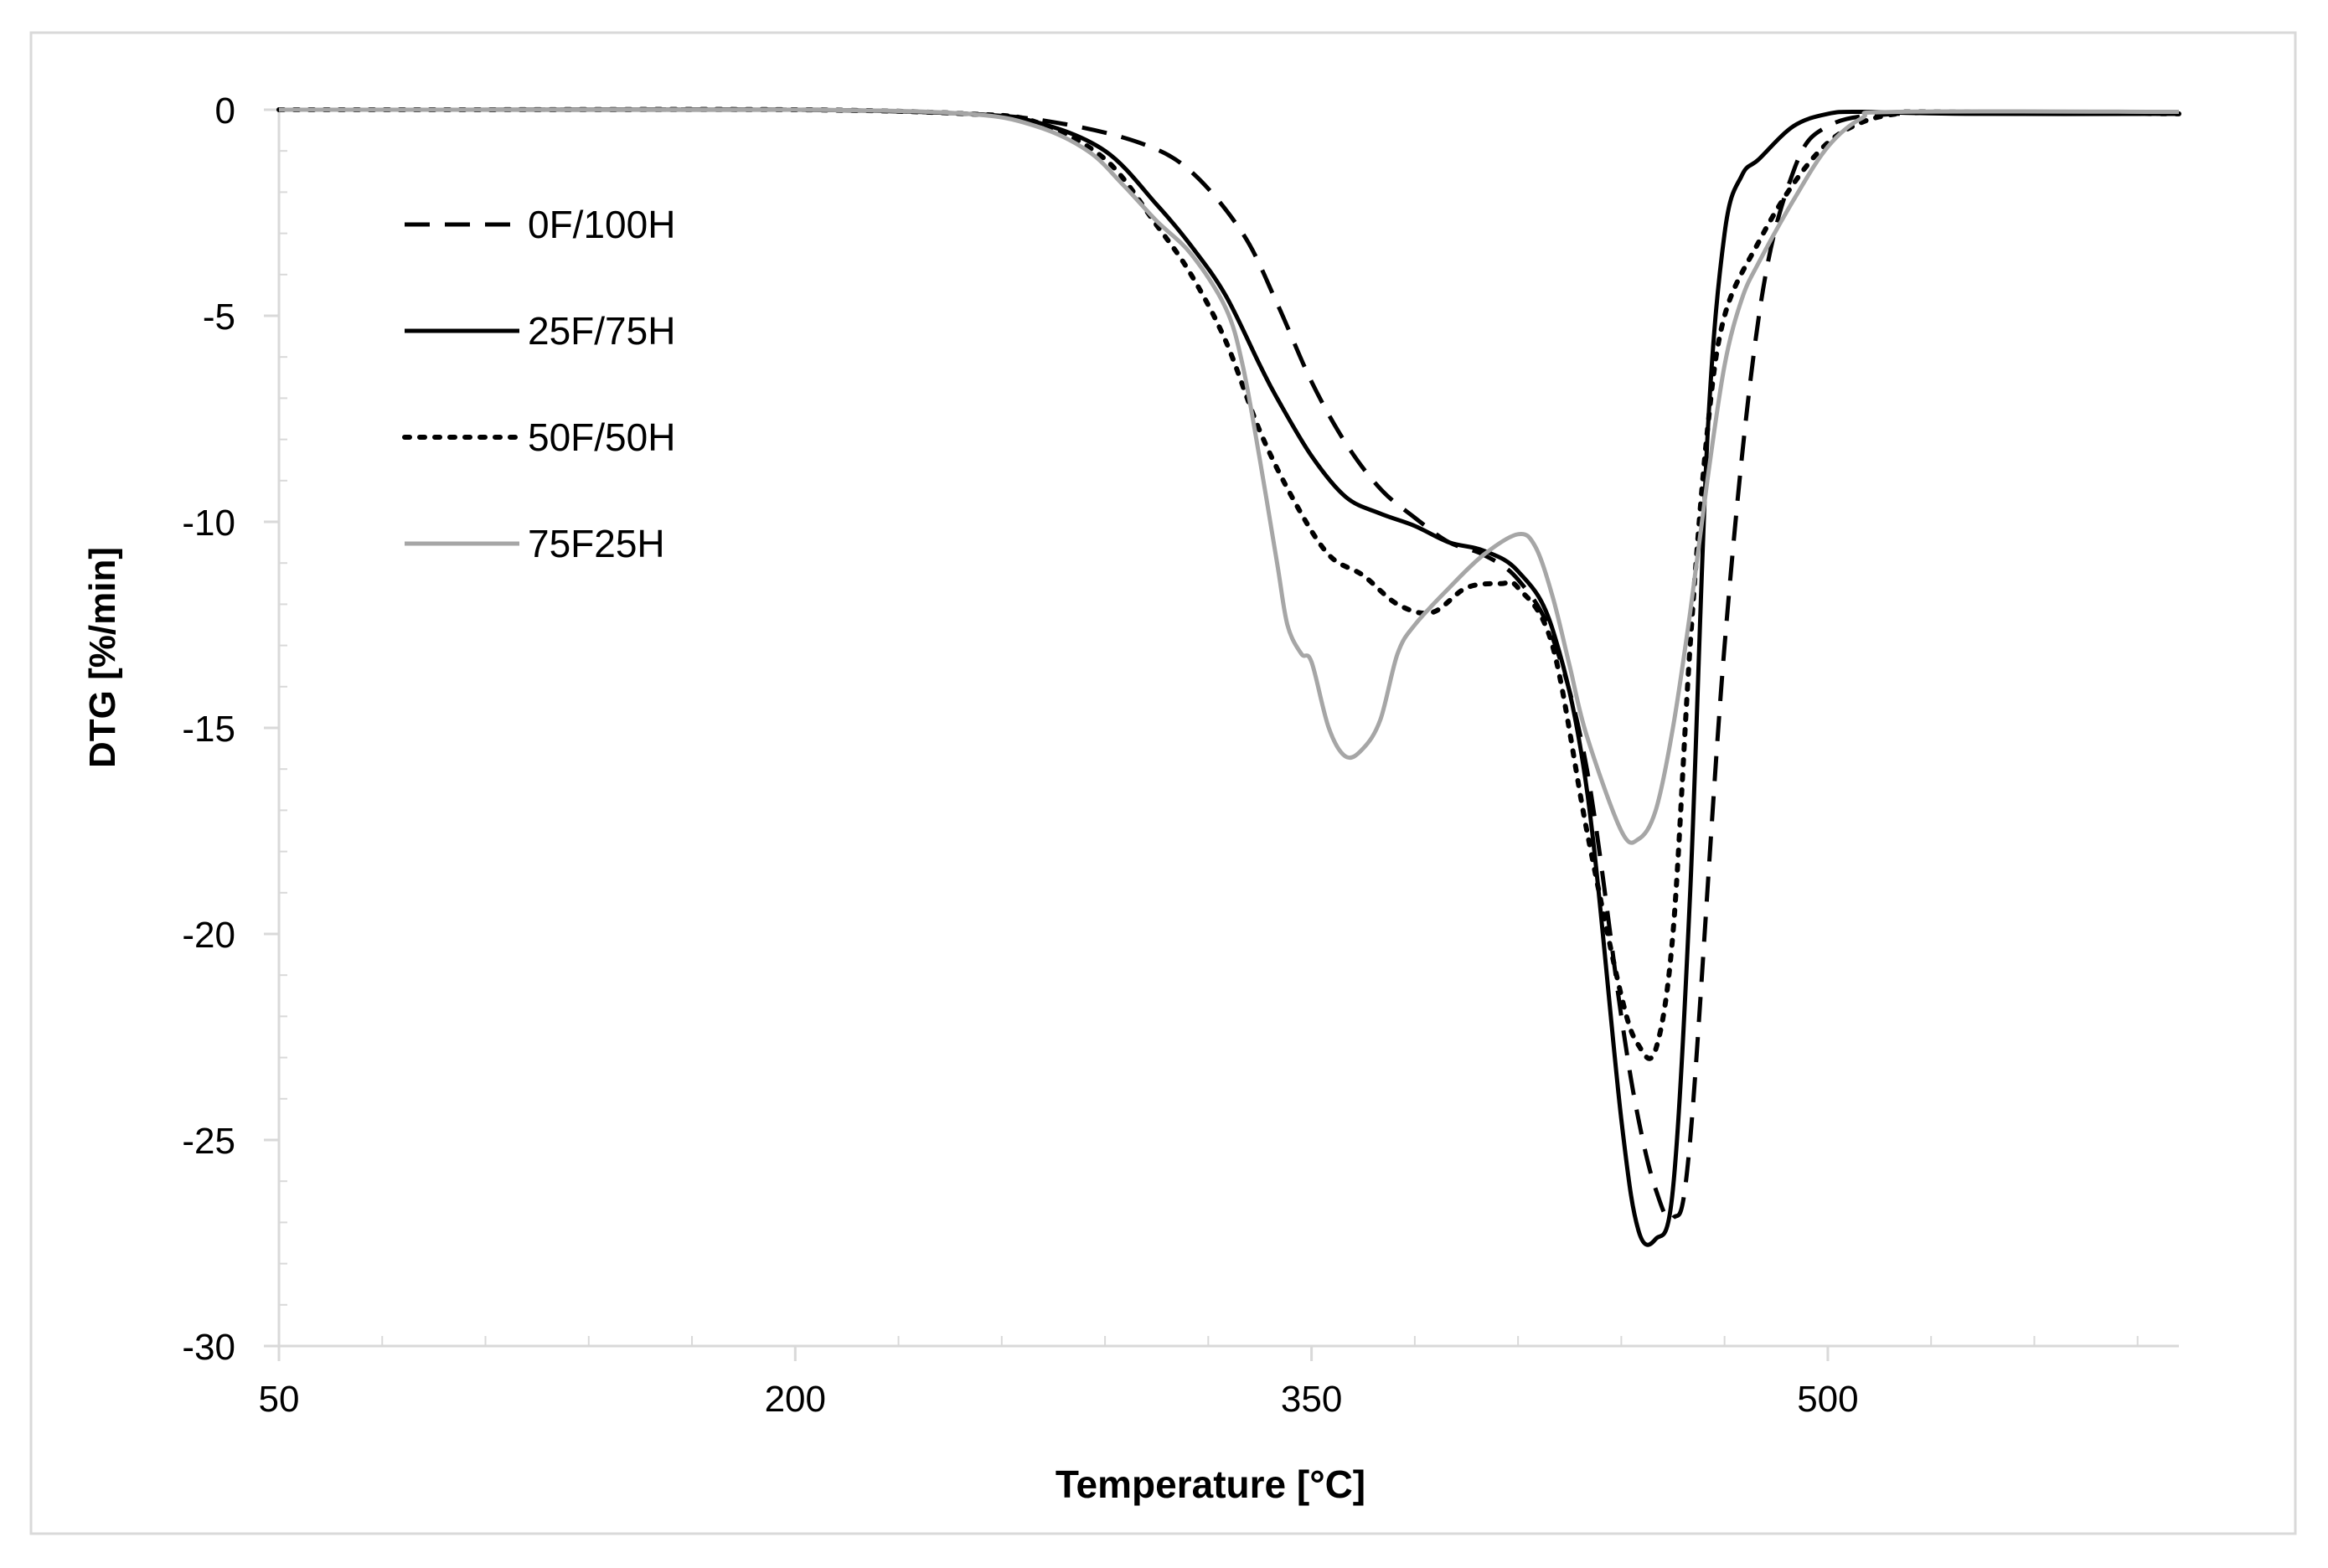 The width and height of the screenshot is (2328, 1568). What do you see at coordinates (225, 111) in the screenshot?
I see `y-tick-label: 0` at bounding box center [225, 111].